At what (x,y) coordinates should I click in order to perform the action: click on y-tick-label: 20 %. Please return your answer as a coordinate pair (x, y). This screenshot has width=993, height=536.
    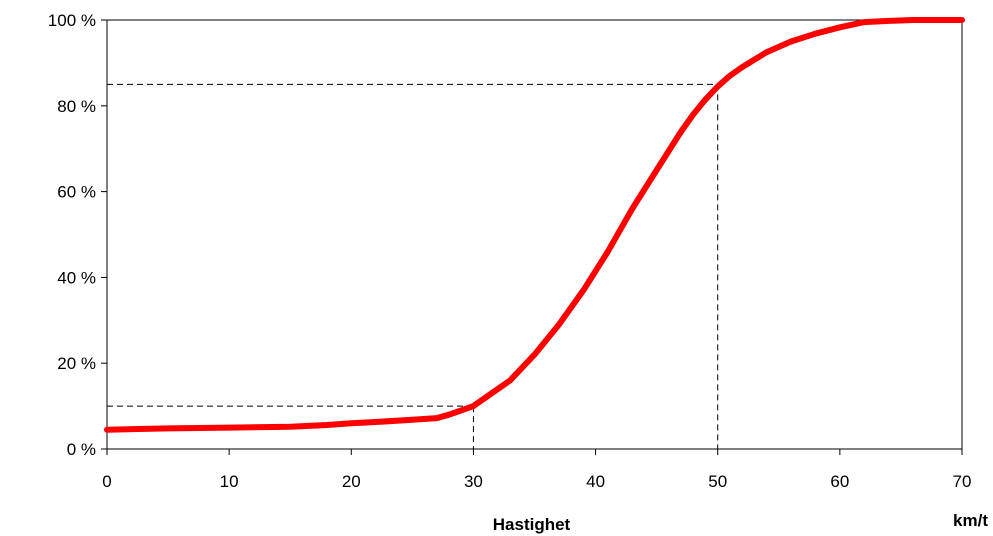
    Looking at the image, I should click on (76, 363).